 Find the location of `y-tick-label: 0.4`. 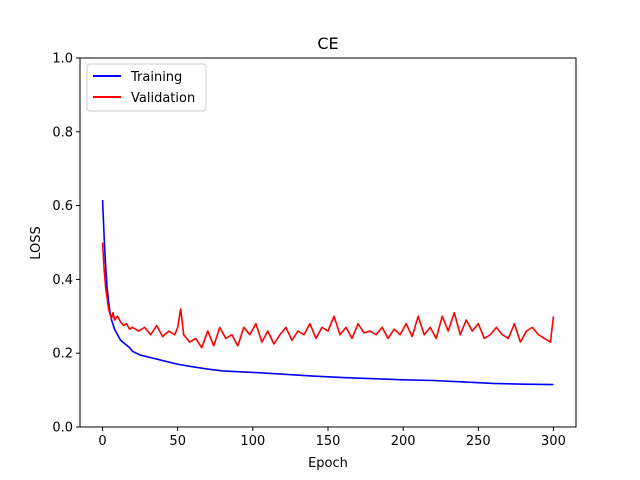

y-tick-label: 0.4 is located at coordinates (62, 280).